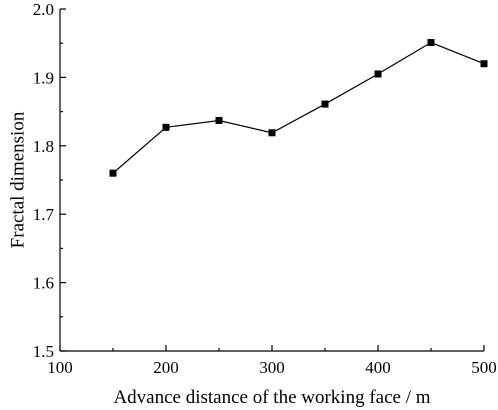 Image resolution: width=498 pixels, height=410 pixels. Describe the element at coordinates (43, 9) in the screenshot. I see `y-tick-label: 2.0` at that location.